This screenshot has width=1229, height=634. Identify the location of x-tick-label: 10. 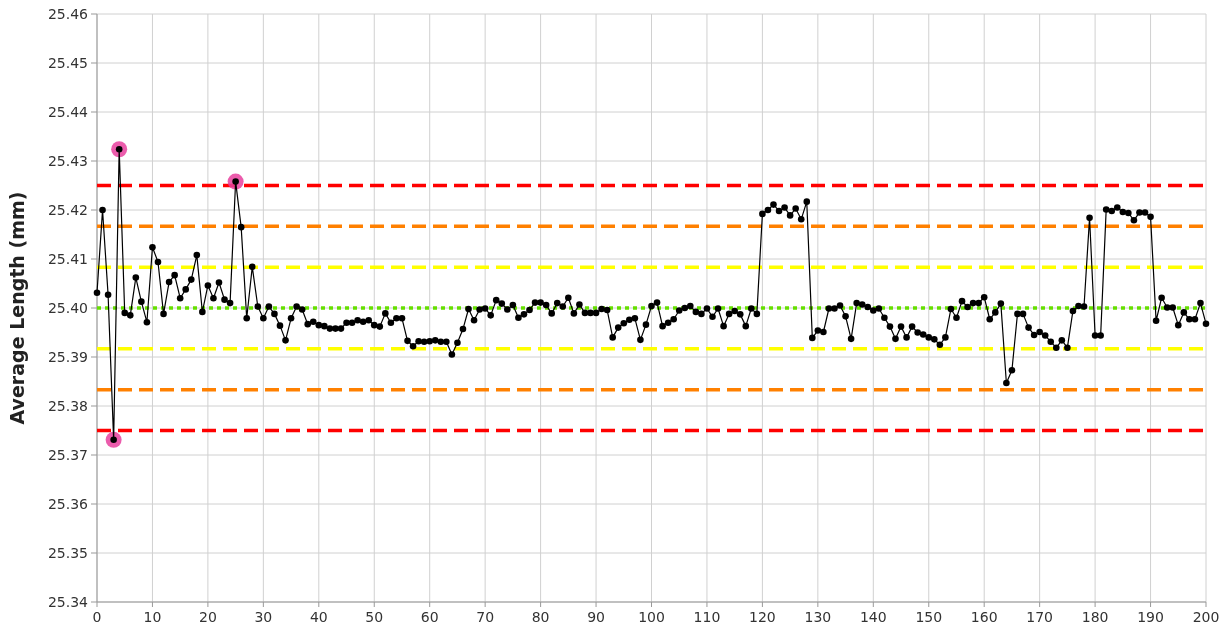
(152, 617).